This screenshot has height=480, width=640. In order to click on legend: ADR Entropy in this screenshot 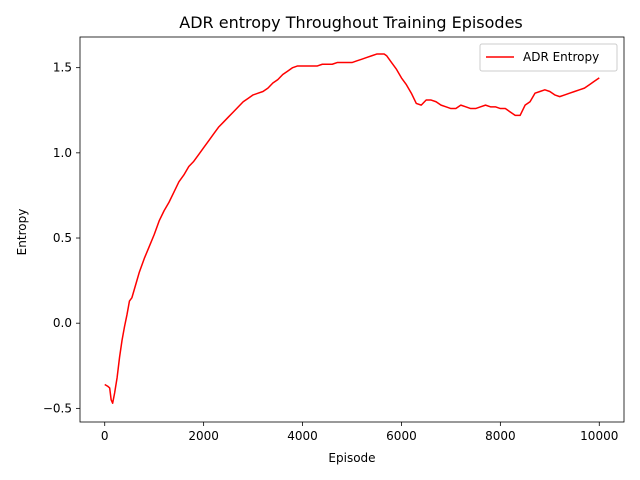, I will do `click(548, 57)`.